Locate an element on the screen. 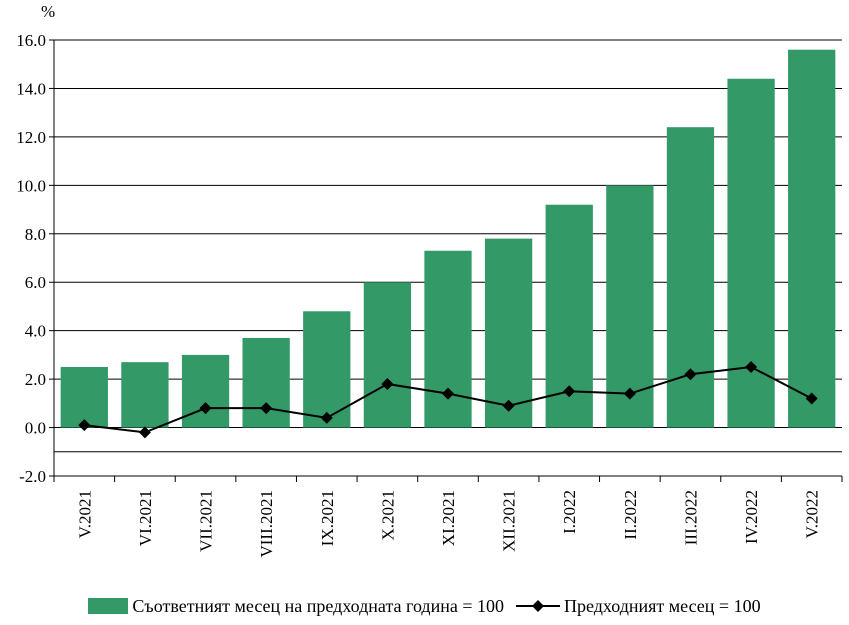 Image resolution: width=849 pixels, height=625 pixels. y-axis-ticks: -2.0 0.0 2.0 4.0 6.0 8.0 10.0 12.0 14.0 16.0 is located at coordinates (35, 258).